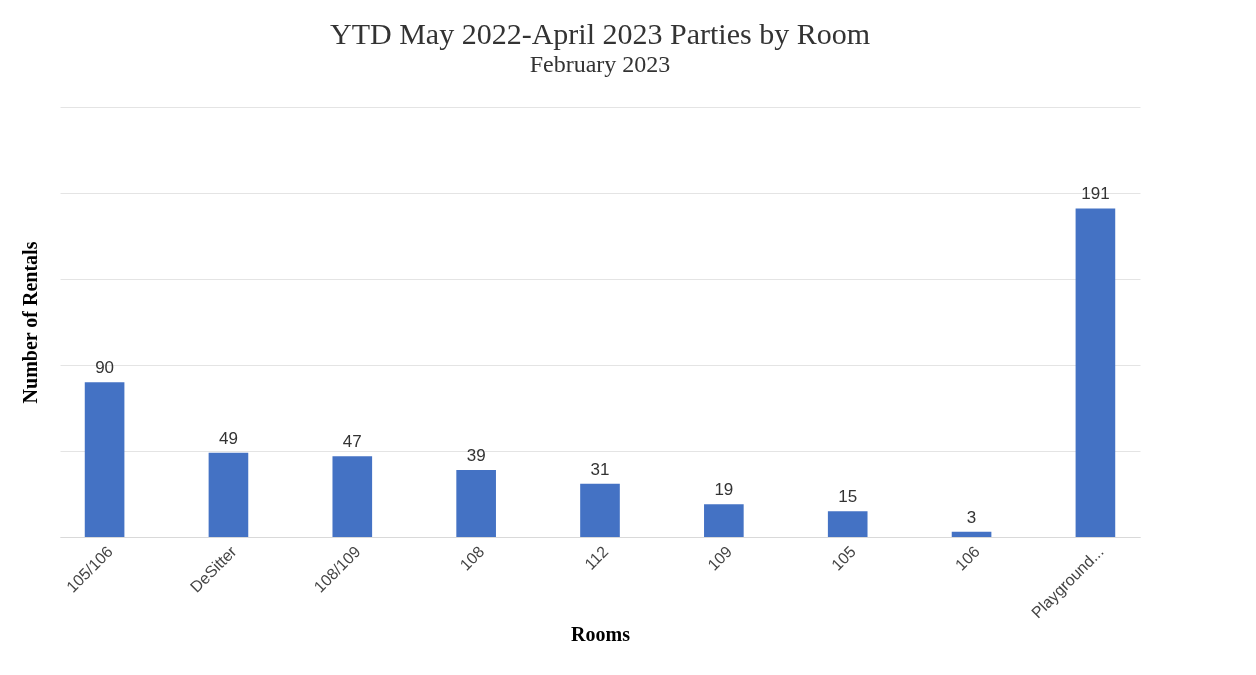 This screenshot has height=675, width=1256. Describe the element at coordinates (228, 438) in the screenshot. I see `data-label: 49` at that location.